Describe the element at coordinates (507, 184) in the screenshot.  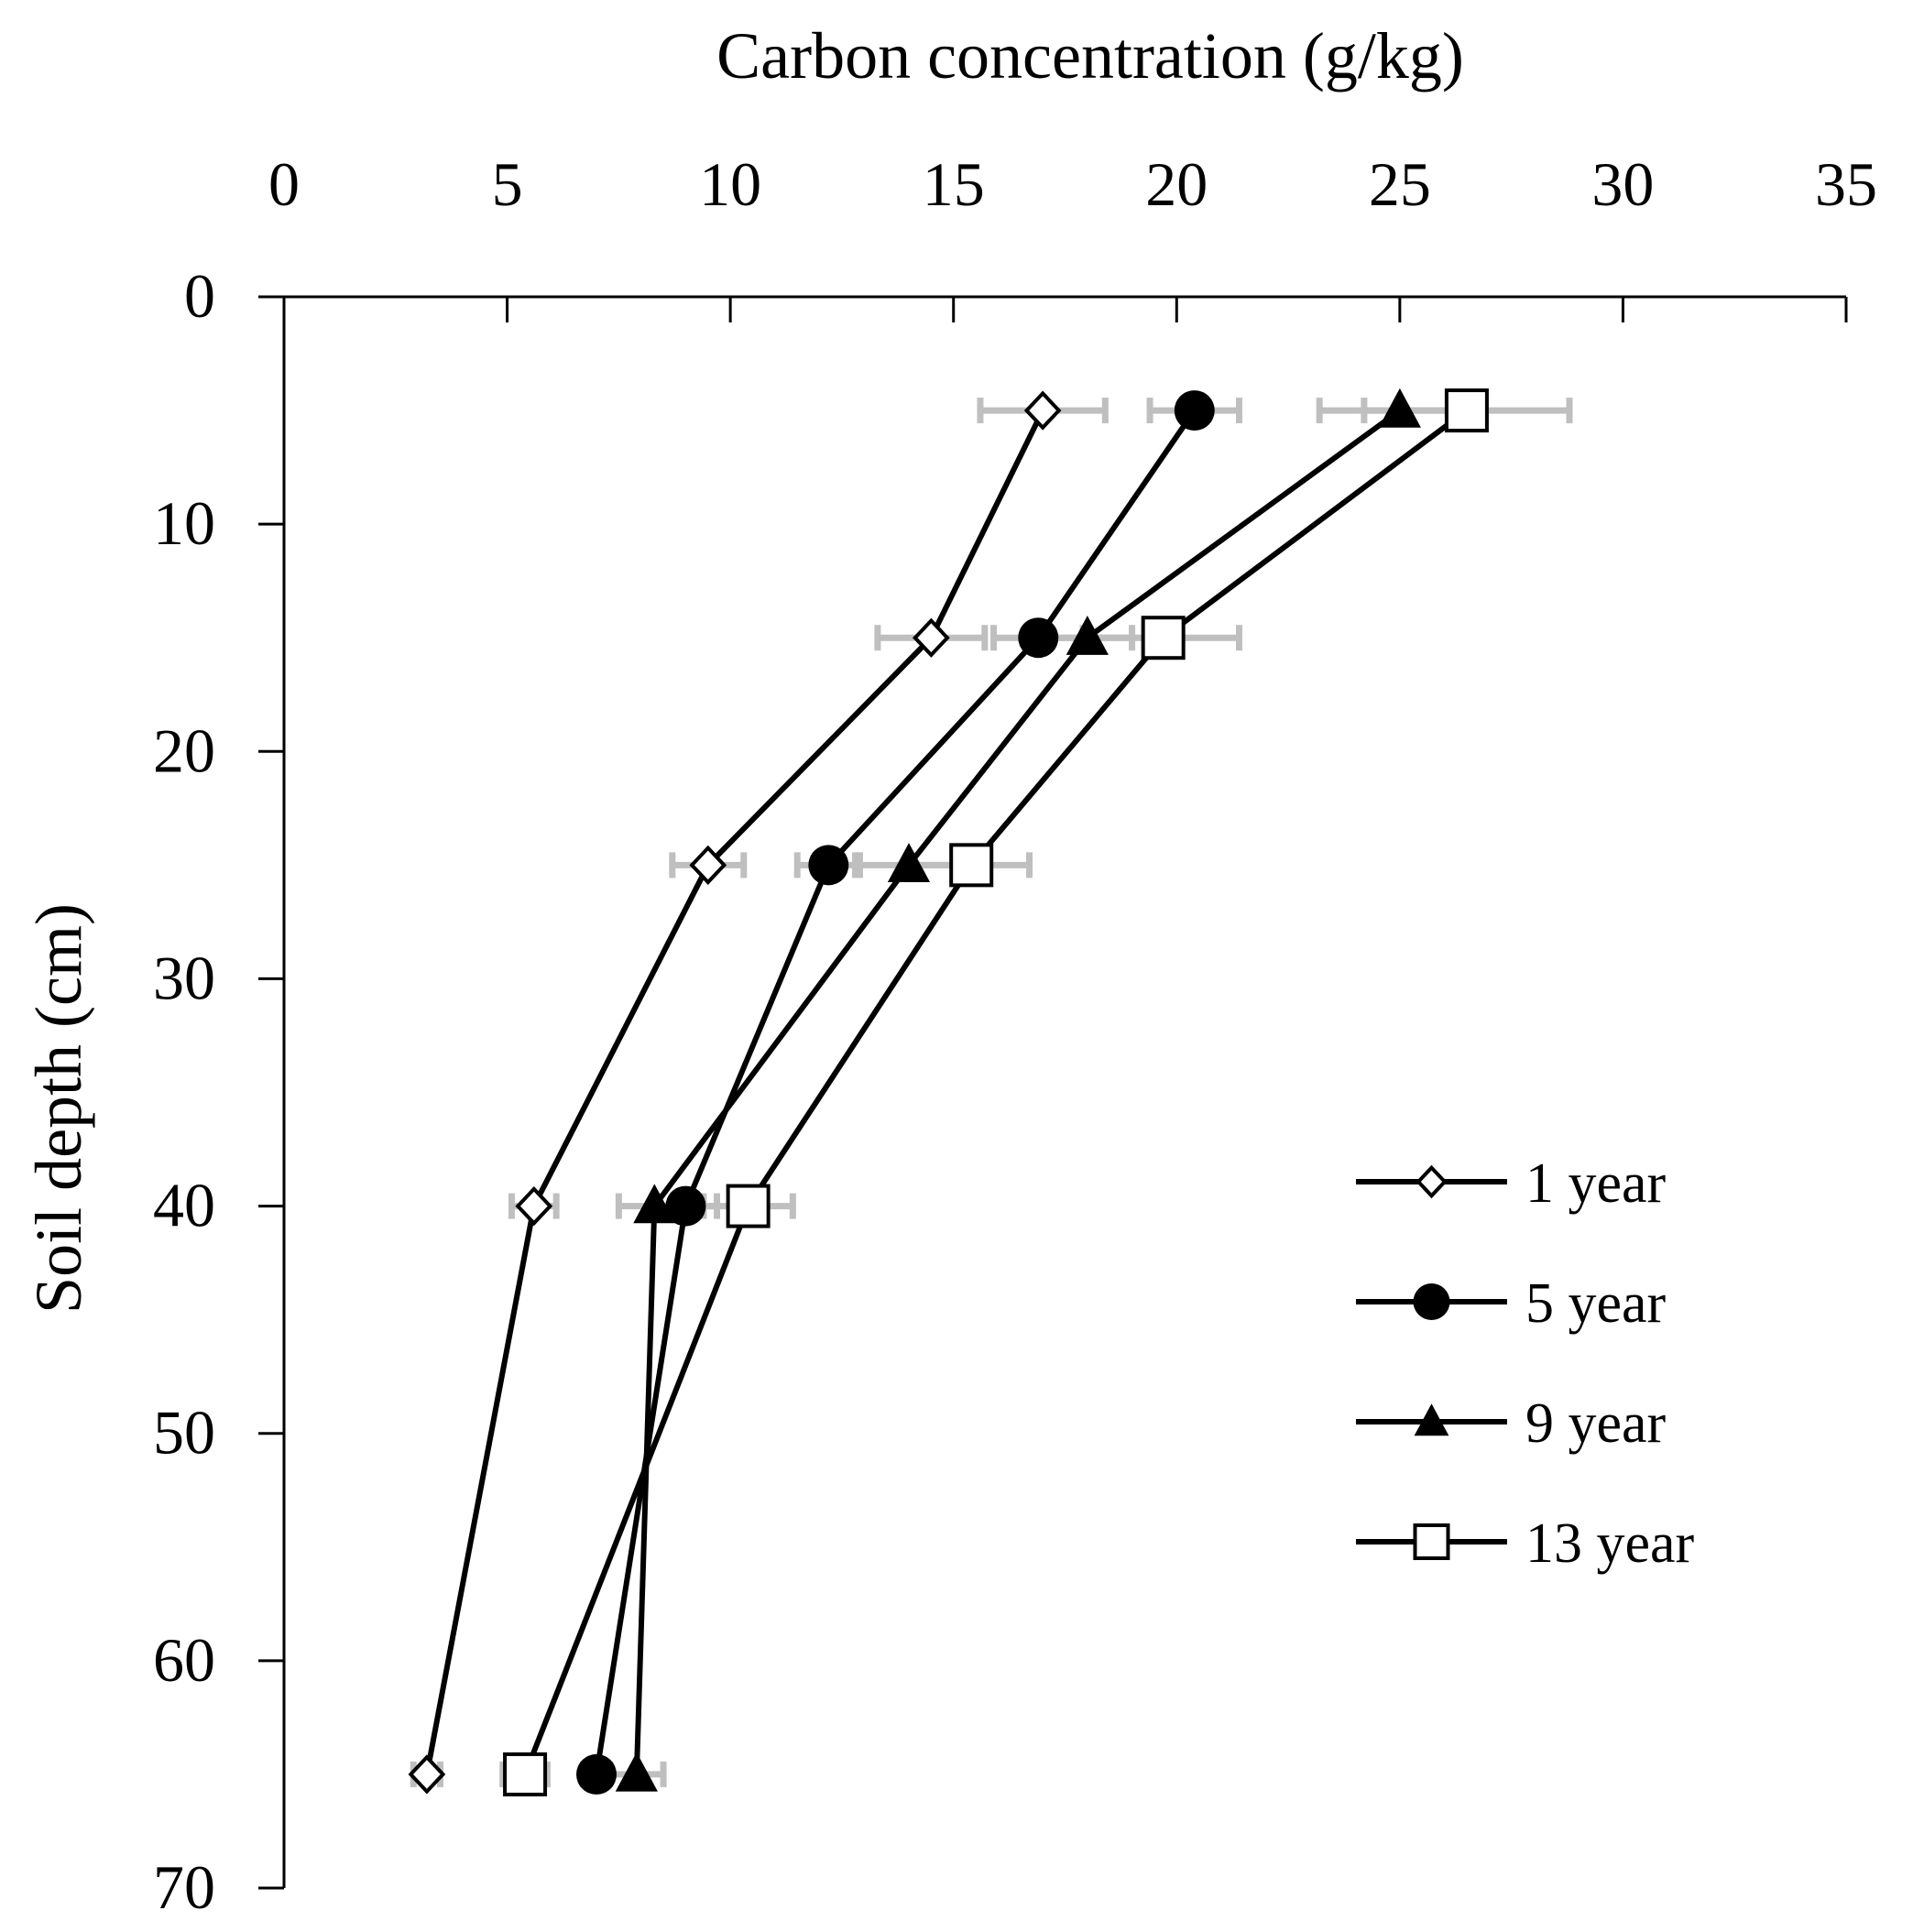
I see `x-tick-label: 5` at that location.